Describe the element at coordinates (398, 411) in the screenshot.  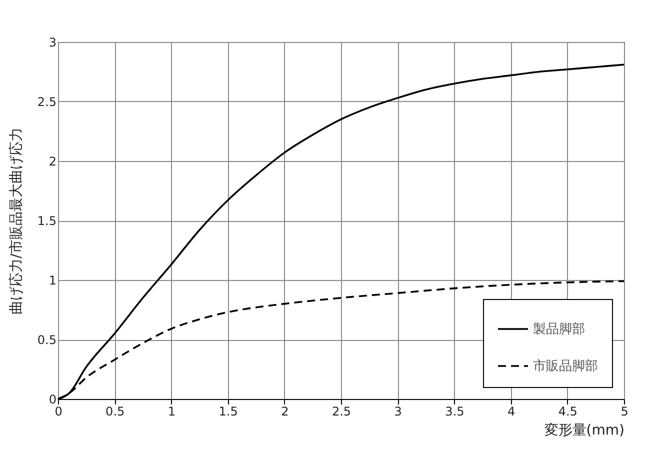
I see `x-tick-label: 3` at that location.